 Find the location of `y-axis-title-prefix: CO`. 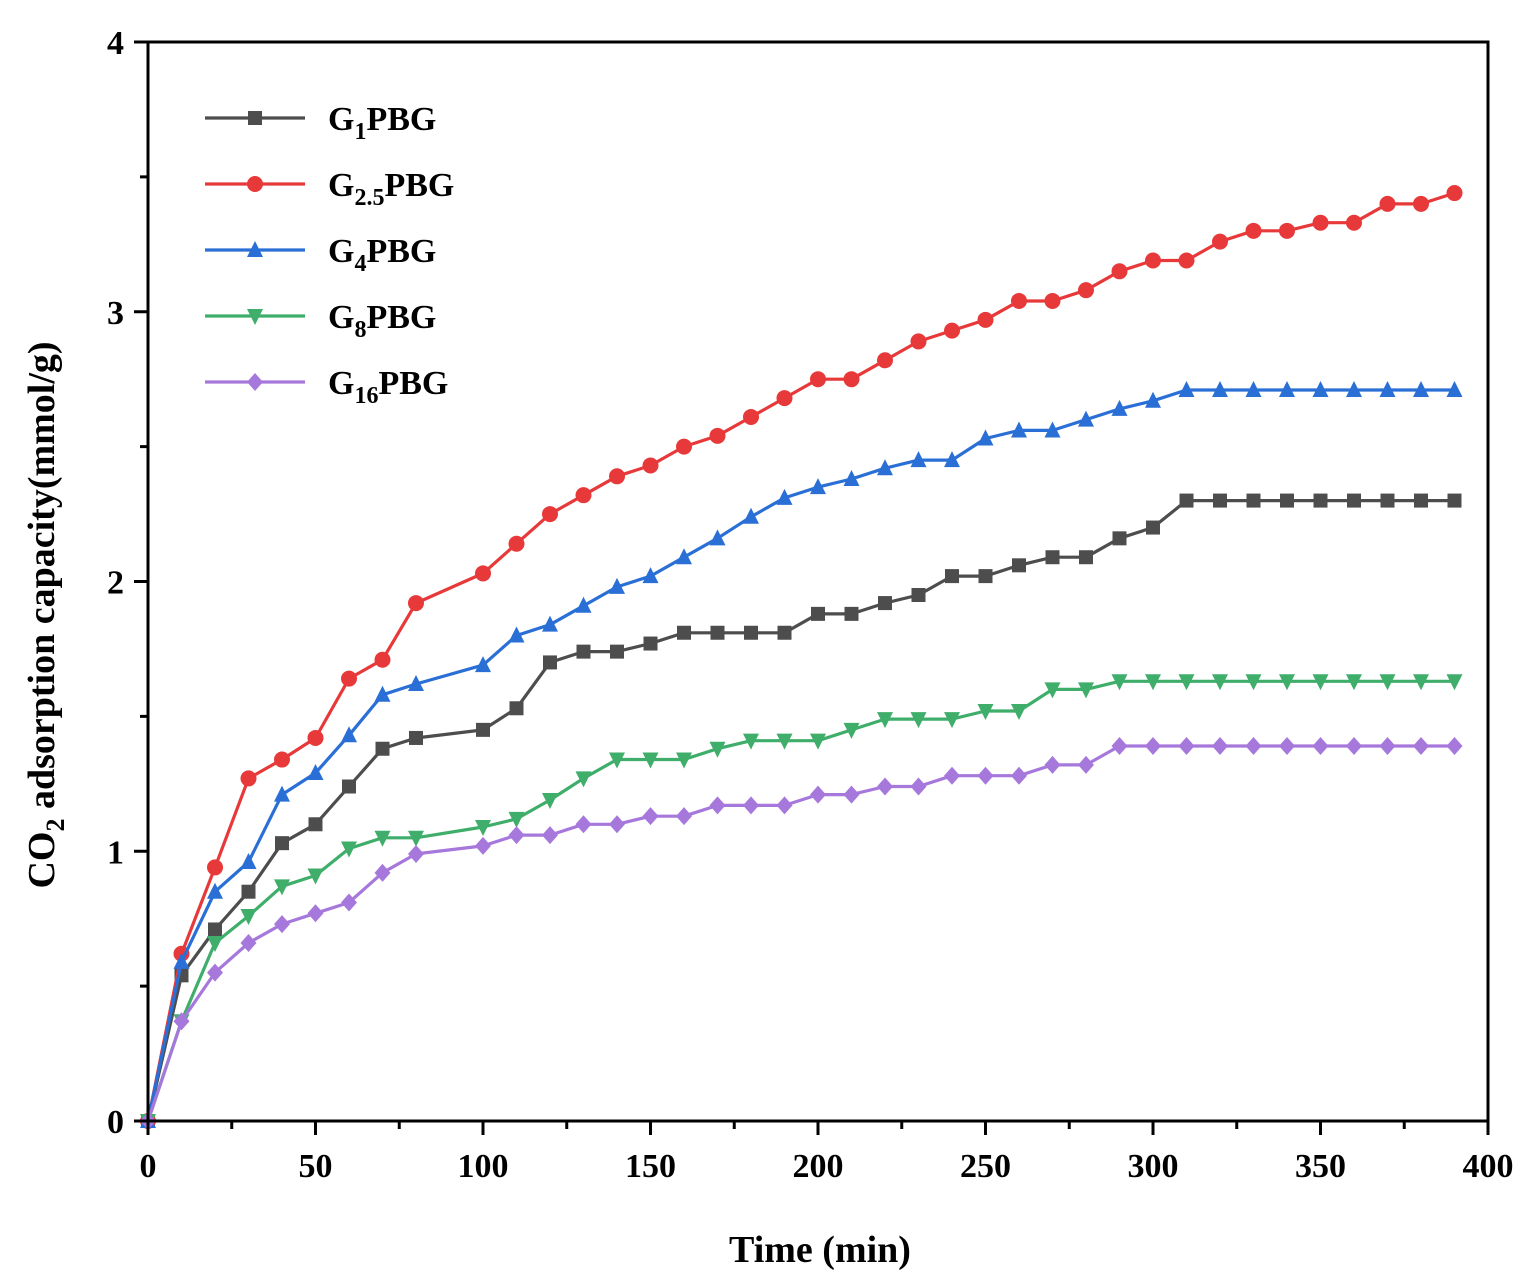

y-axis-title-prefix: CO is located at coordinates (42, 860).